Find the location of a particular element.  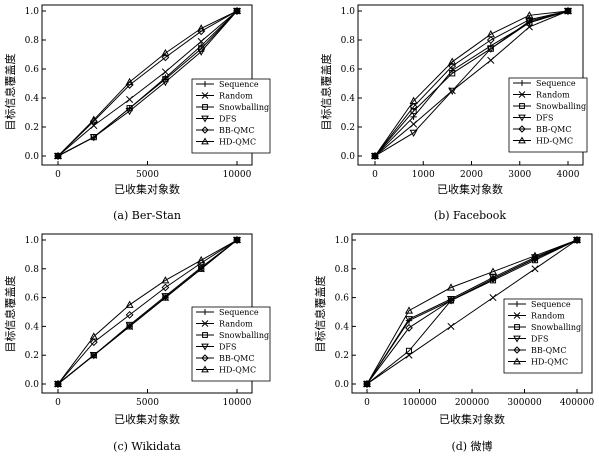

x-tick-label: 10000 is located at coordinates (237, 175).